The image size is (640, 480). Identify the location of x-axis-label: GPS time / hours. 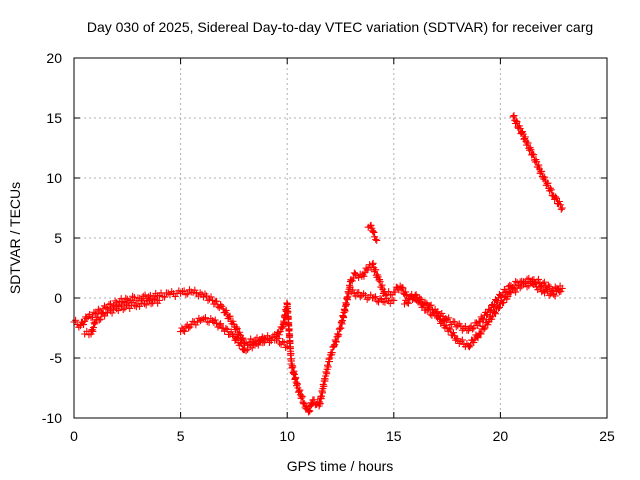
(340, 466).